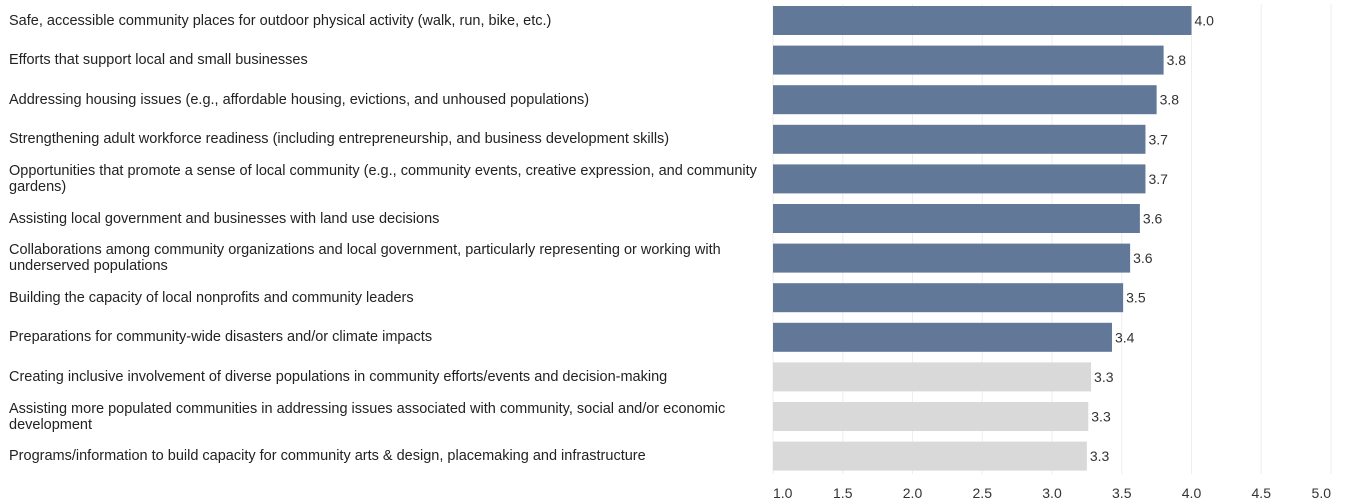  Describe the element at coordinates (1322, 493) in the screenshot. I see `x-tick-label: 5.0` at that location.